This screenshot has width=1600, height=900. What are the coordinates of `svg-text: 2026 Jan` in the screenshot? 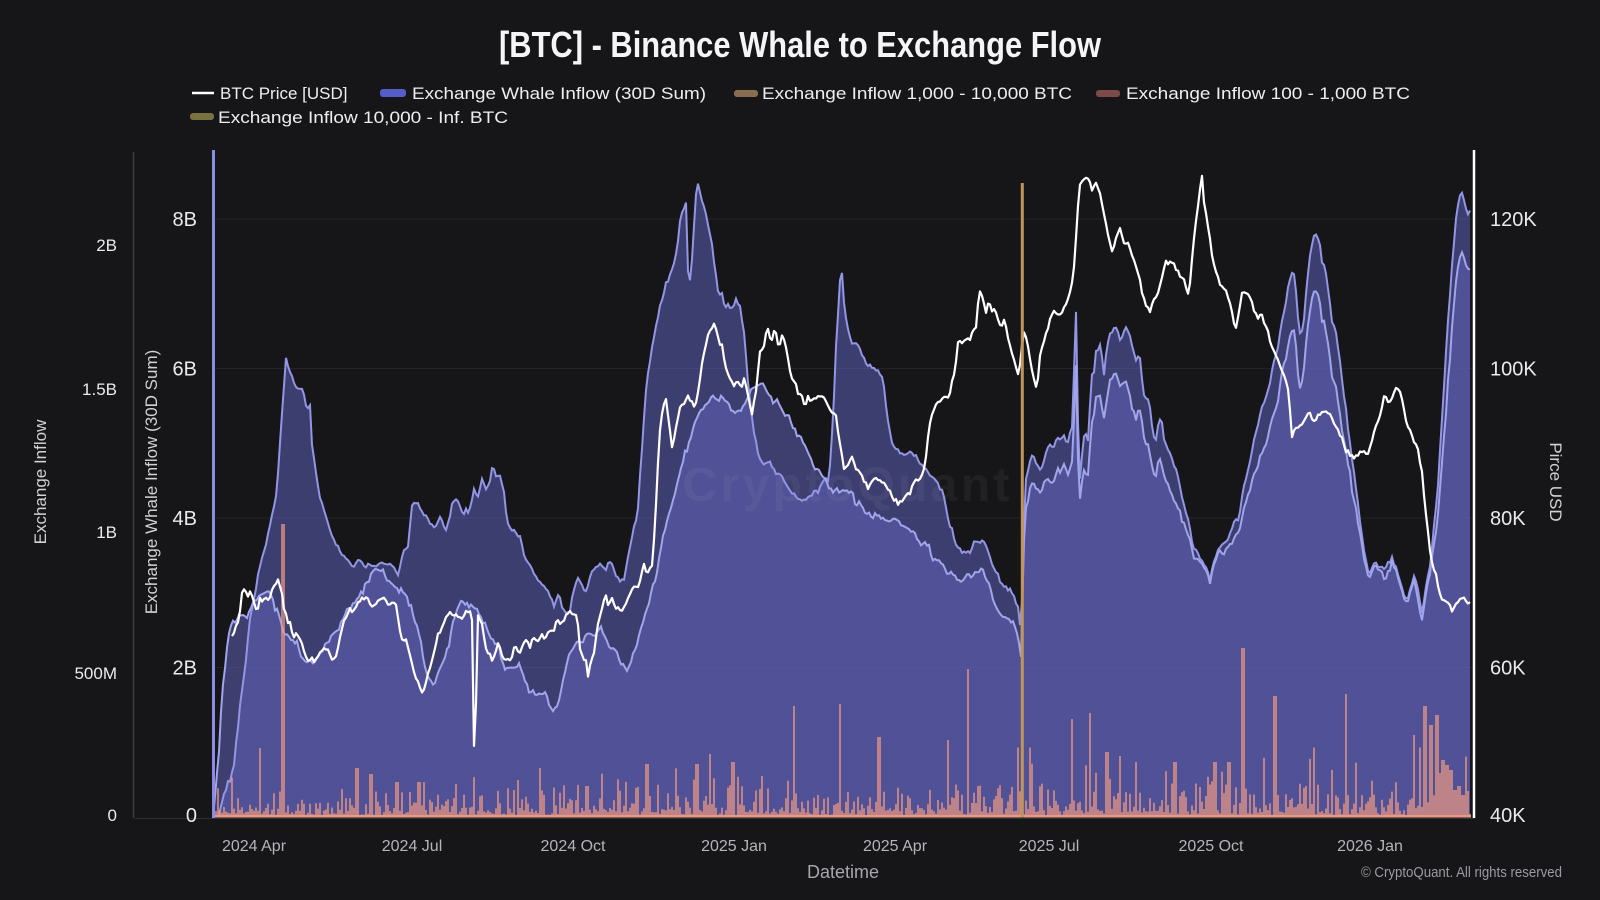 It's located at (1370, 846).